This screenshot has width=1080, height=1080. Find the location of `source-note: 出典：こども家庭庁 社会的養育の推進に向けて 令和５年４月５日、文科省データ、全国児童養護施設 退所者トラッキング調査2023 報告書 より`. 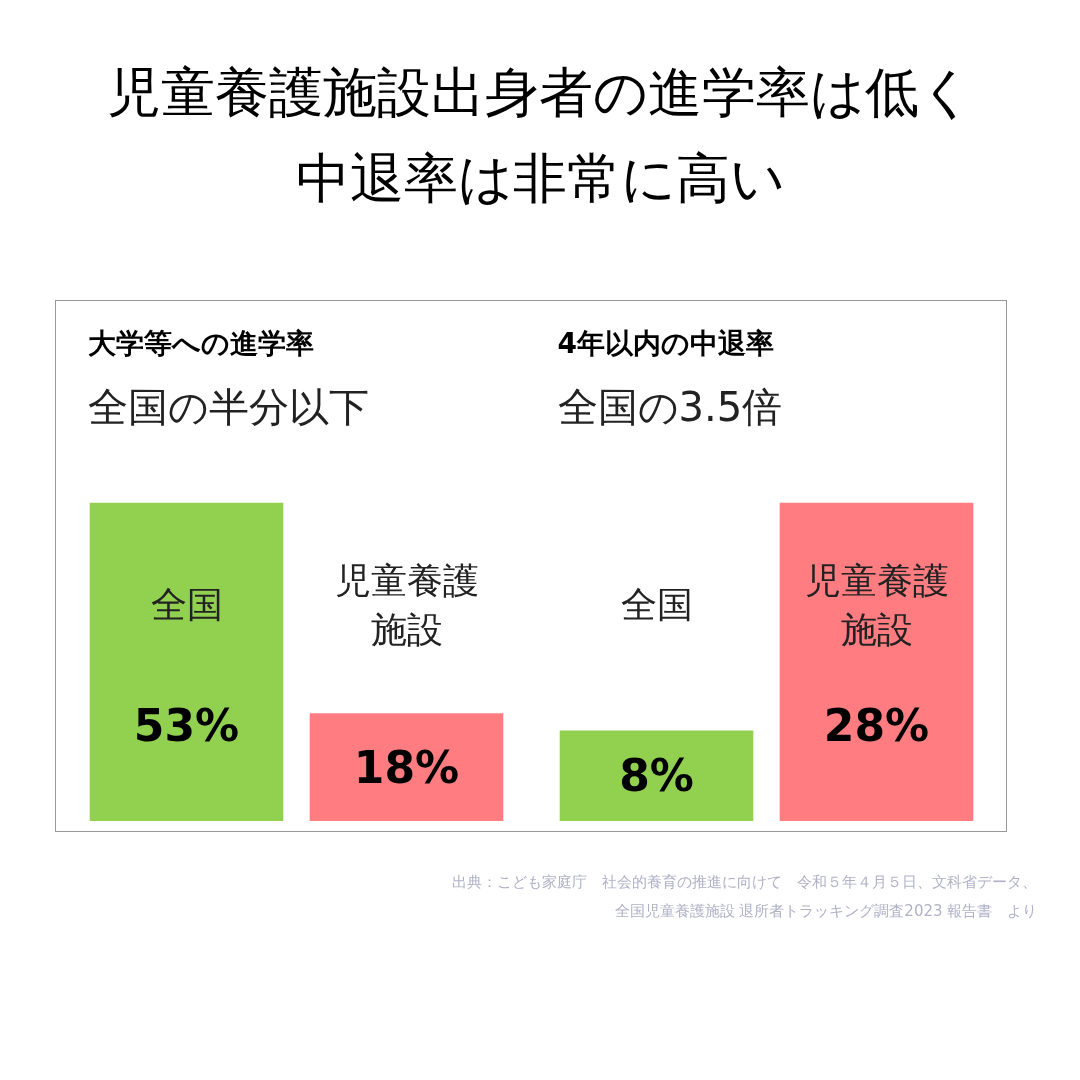

source-note: 出典：こども家庭庁 社会的養育の推進に向けて 令和５年４月５日、文科省データ、全国児童養護施設 退所者トラッキング調査2023 報告書 より is located at coordinates (745, 896).